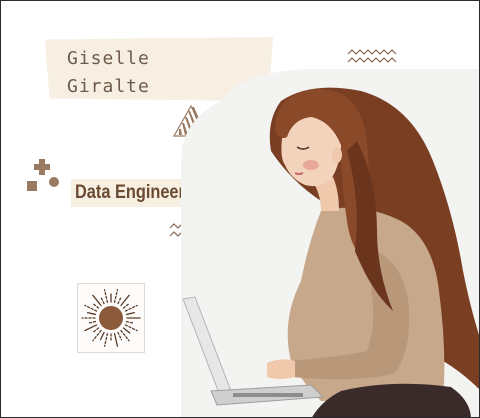  I want to click on sun-burst-icon, so click(111, 318).